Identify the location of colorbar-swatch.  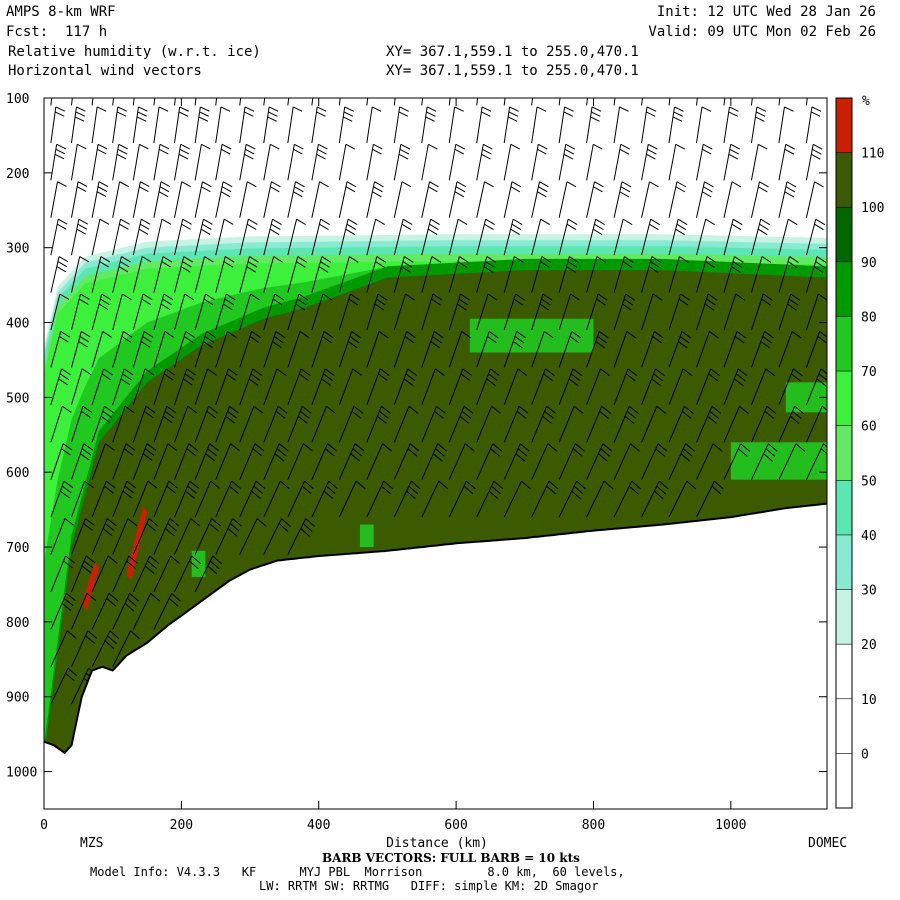
(844, 780).